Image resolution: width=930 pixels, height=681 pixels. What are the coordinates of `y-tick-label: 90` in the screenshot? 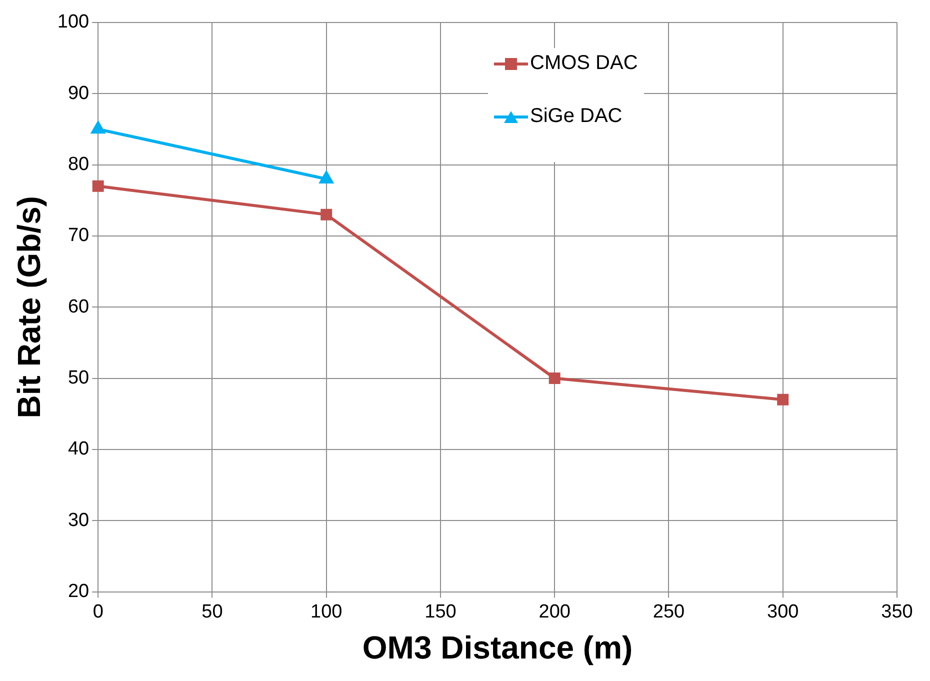 It's located at (79, 93).